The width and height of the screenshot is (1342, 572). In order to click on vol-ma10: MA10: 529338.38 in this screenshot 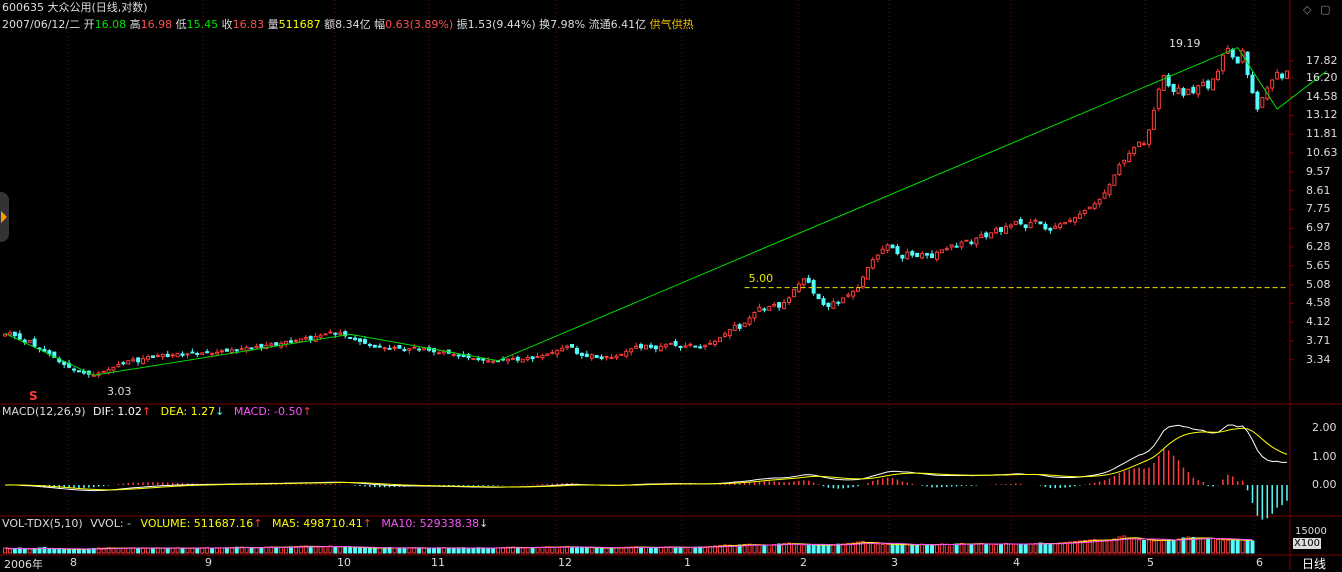, I will do `click(430, 523)`.